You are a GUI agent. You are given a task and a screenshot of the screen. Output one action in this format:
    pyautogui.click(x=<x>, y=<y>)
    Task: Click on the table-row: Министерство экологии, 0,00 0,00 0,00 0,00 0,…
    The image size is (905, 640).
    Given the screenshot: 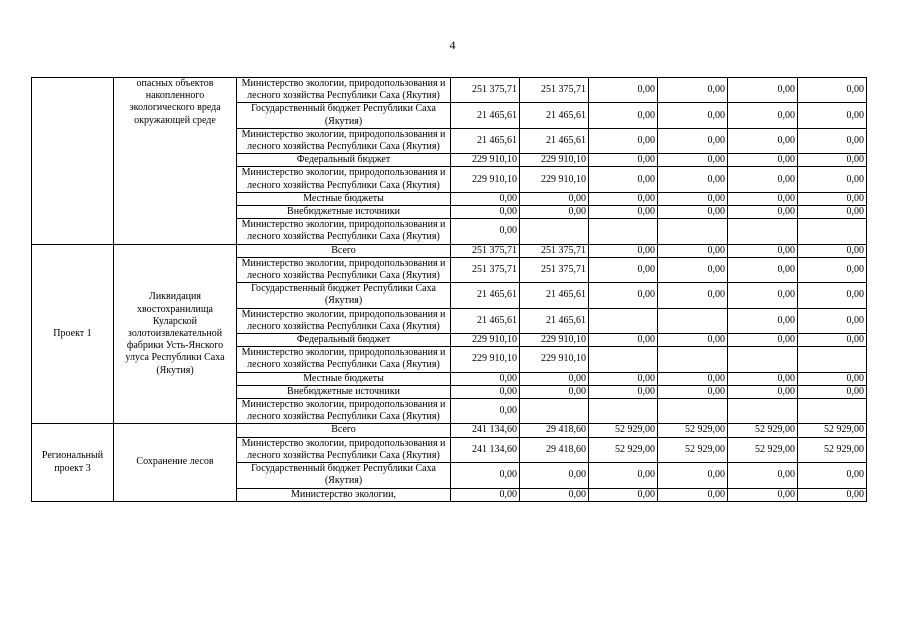 What is the action you would take?
    pyautogui.click(x=449, y=494)
    